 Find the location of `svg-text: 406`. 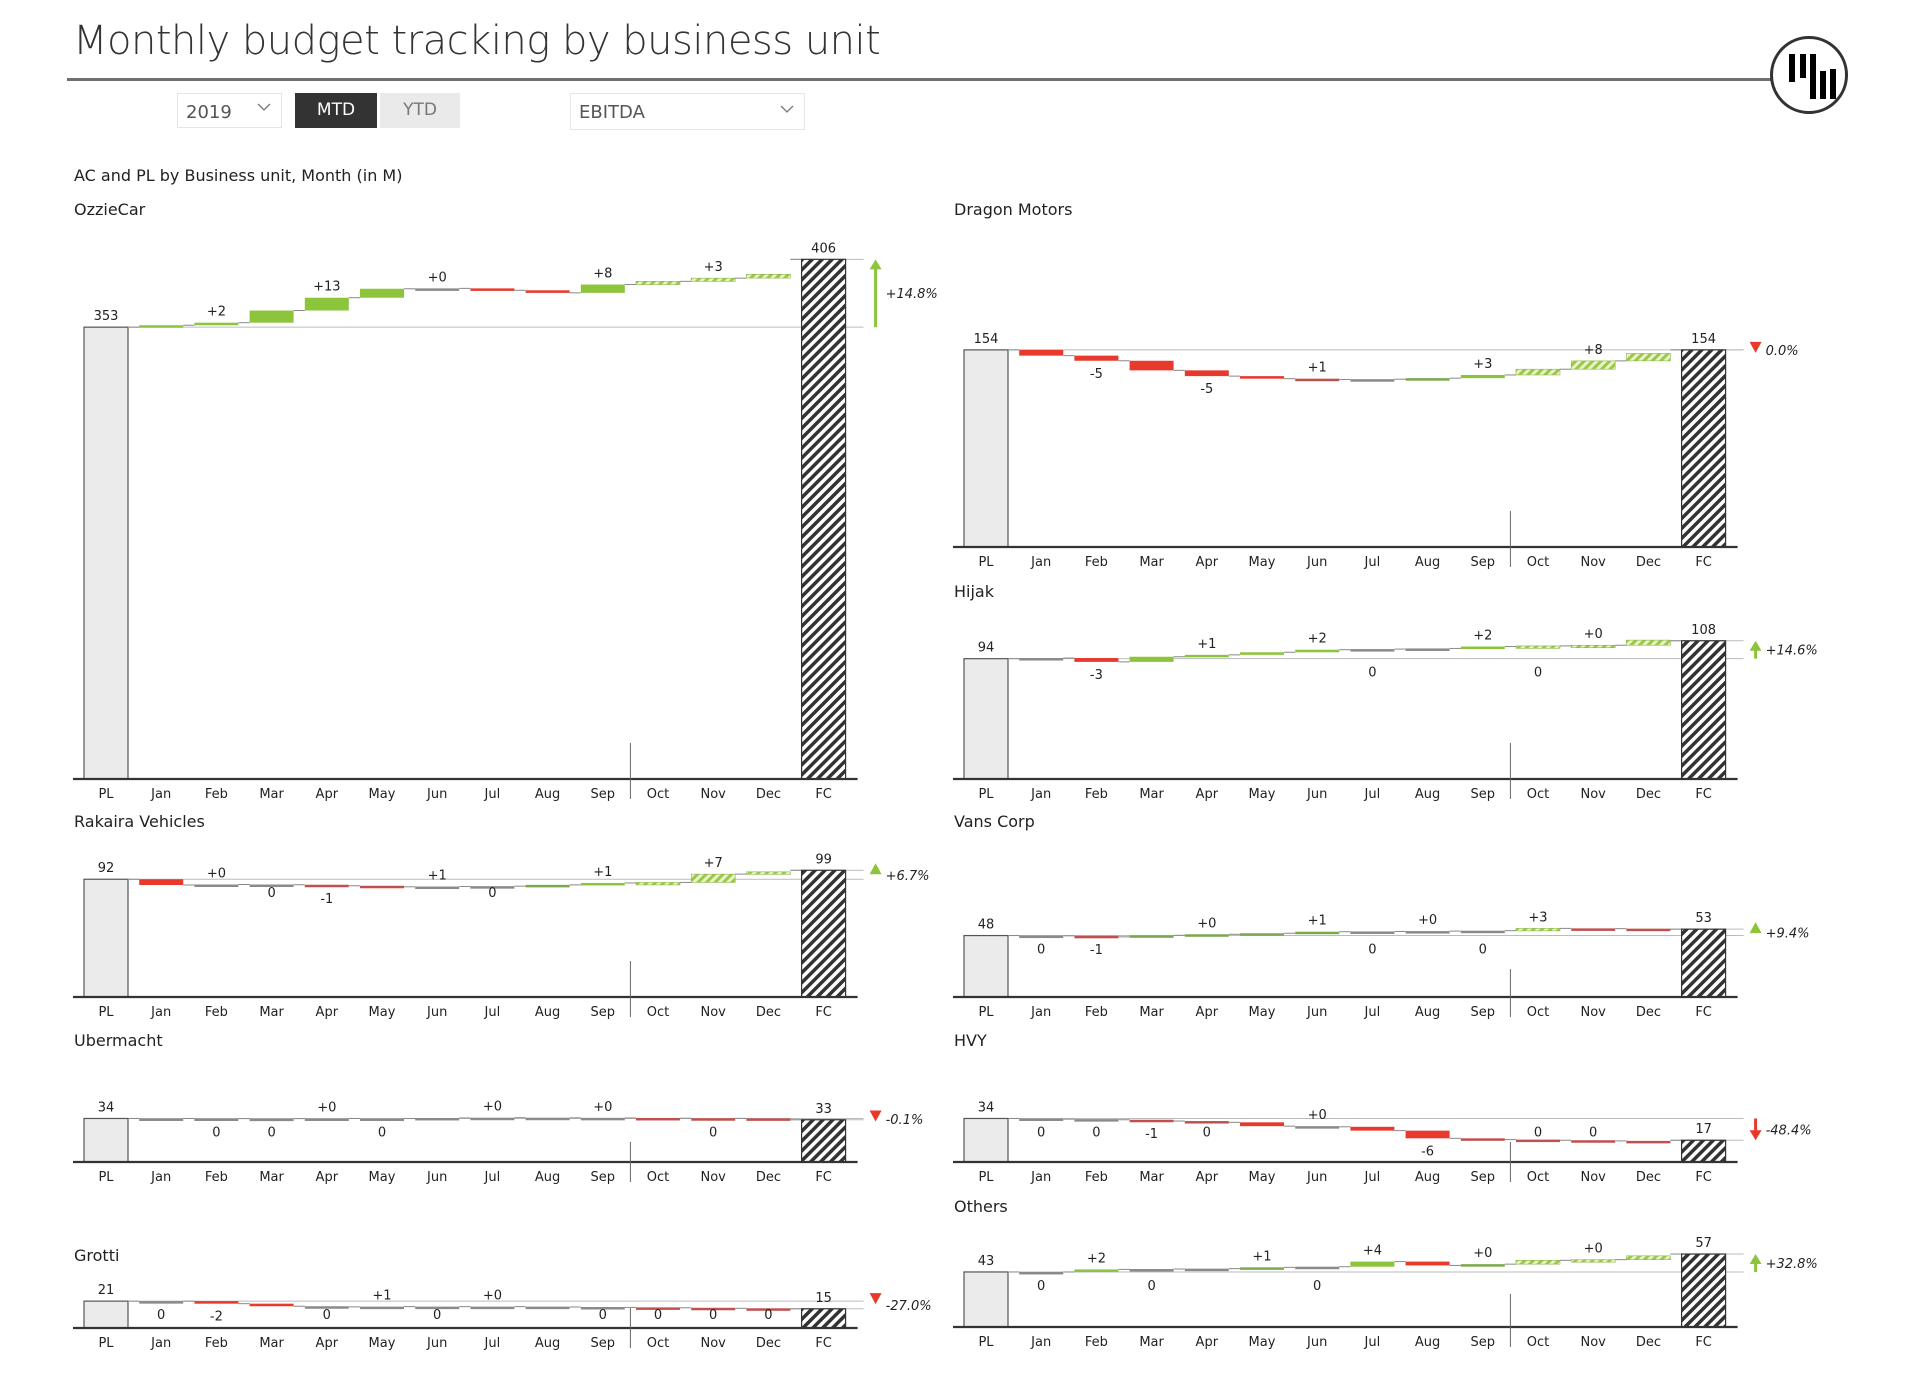

svg-text: 406 is located at coordinates (823, 248).